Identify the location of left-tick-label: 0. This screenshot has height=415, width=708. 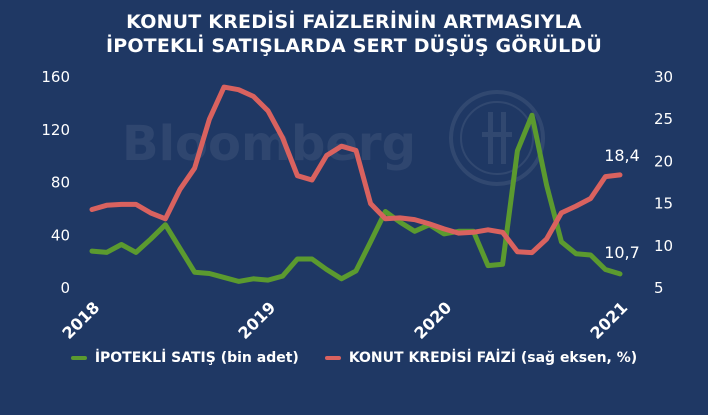
(65, 288).